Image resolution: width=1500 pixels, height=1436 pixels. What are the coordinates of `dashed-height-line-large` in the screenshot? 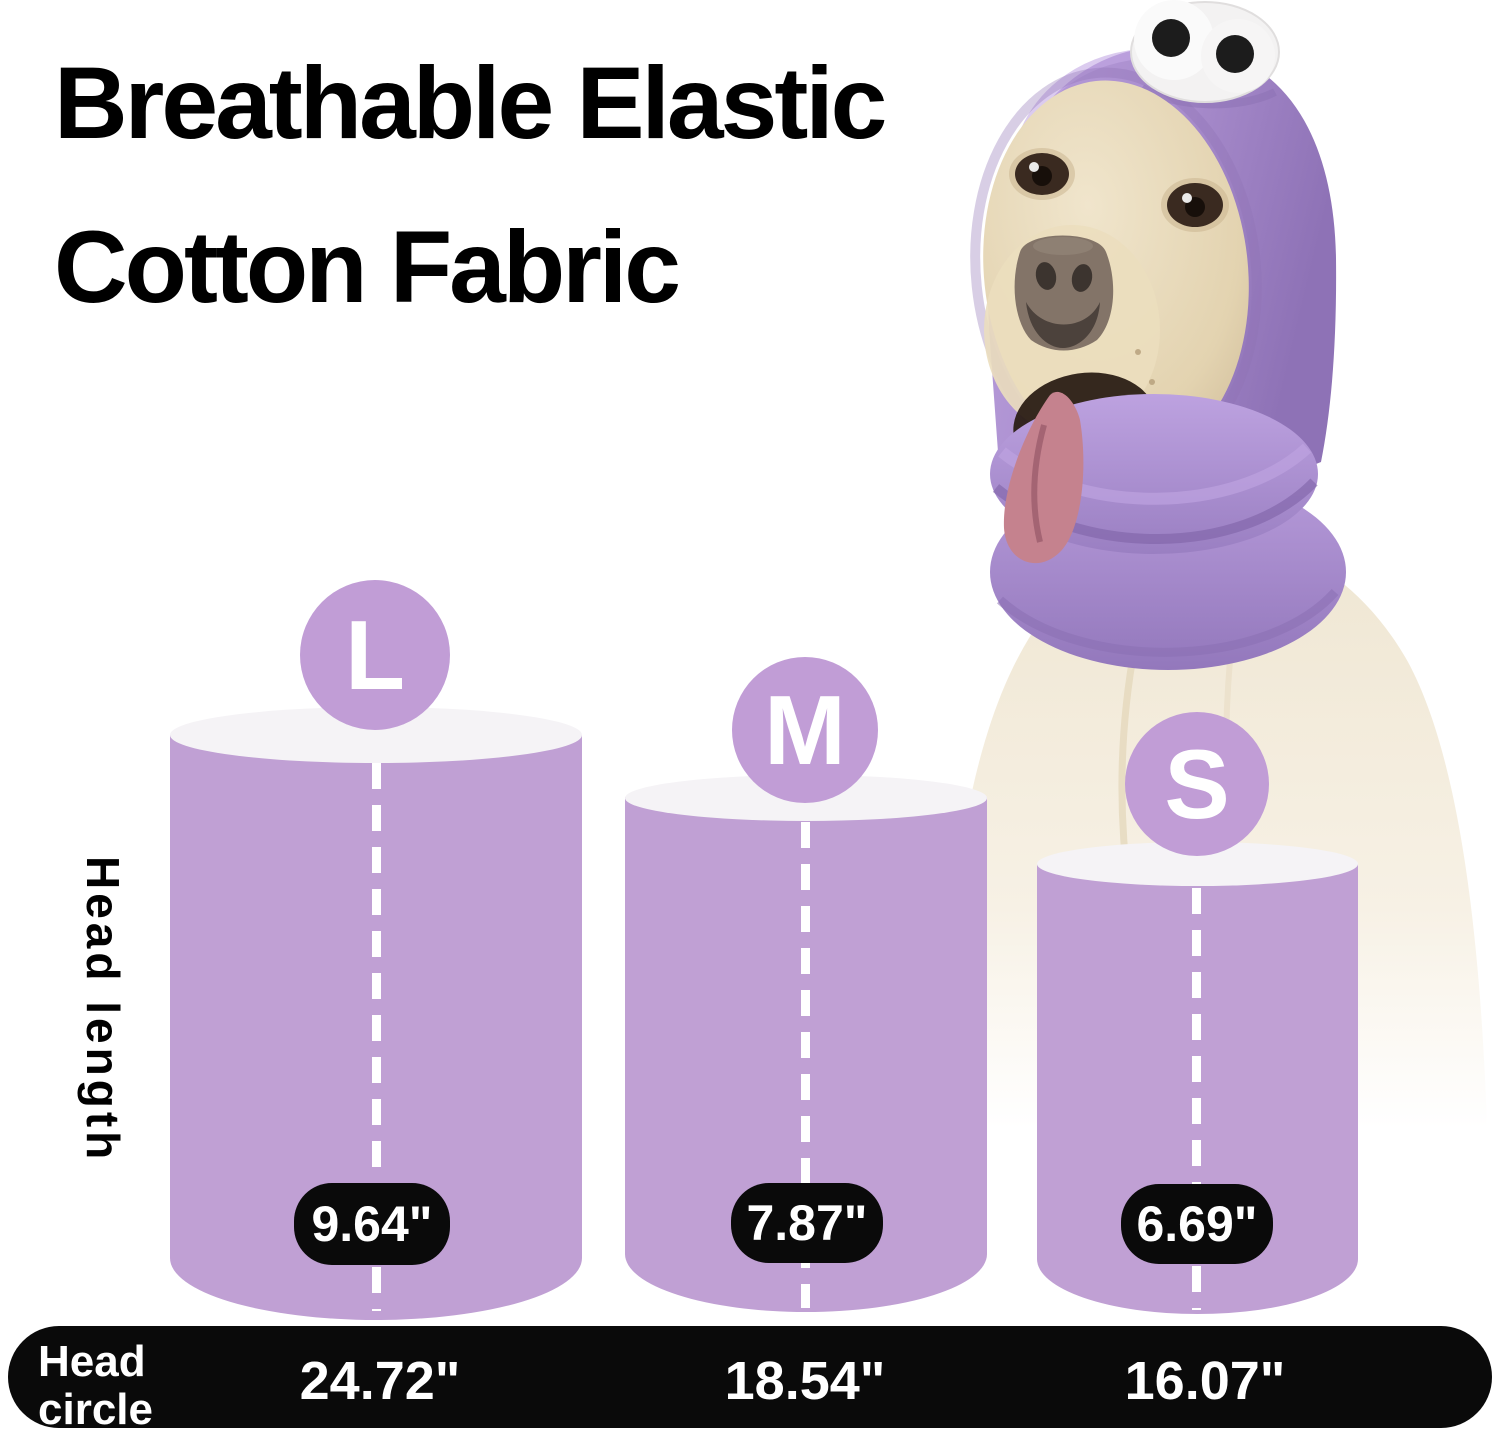 It's located at (376, 1037).